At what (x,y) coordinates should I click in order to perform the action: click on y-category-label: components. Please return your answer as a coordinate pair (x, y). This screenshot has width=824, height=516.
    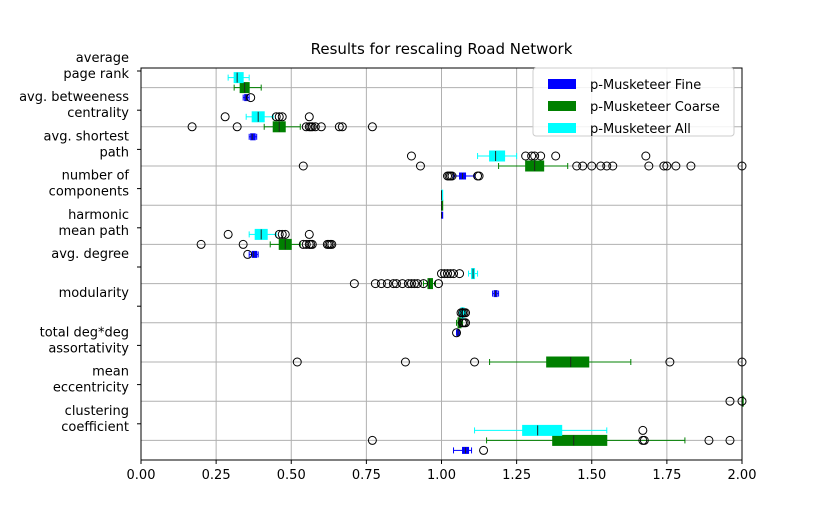
    Looking at the image, I should click on (89, 192).